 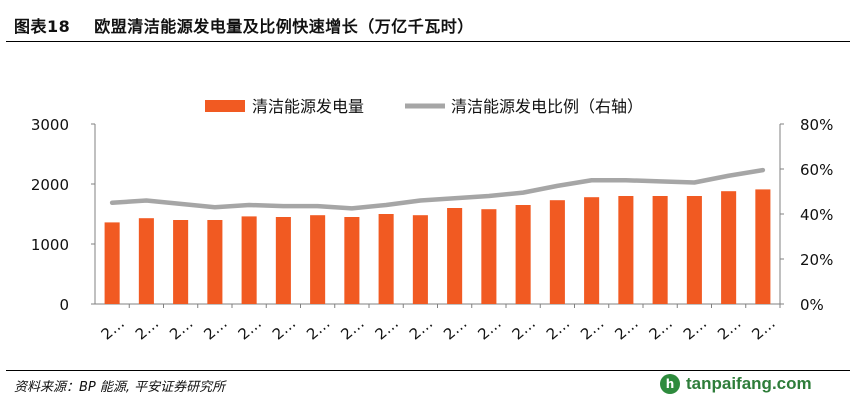 What do you see at coordinates (284, 26) in the screenshot?
I see `figure-title-text: 欧盟清洁能源发电量及比例快速增长（万亿千瓦时）` at bounding box center [284, 26].